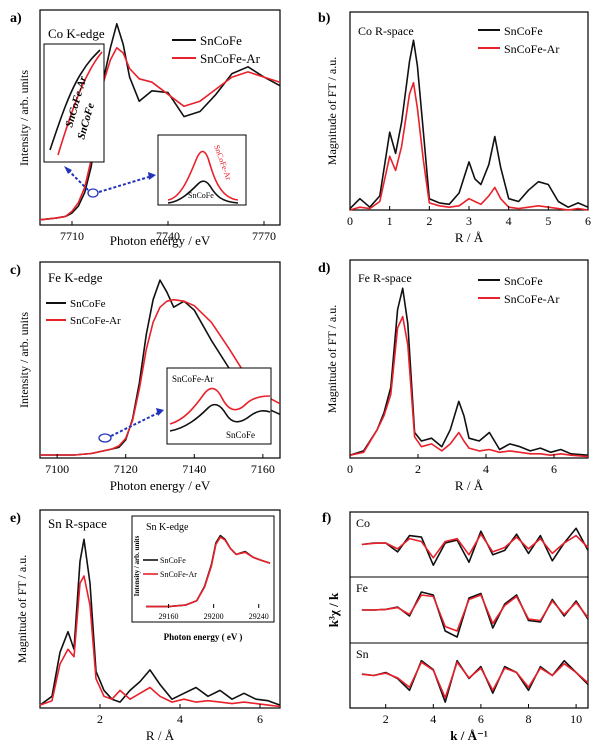 This screenshot has width=600, height=746. I want to click on panel-c-zoom-arrows, so click(131, 425).